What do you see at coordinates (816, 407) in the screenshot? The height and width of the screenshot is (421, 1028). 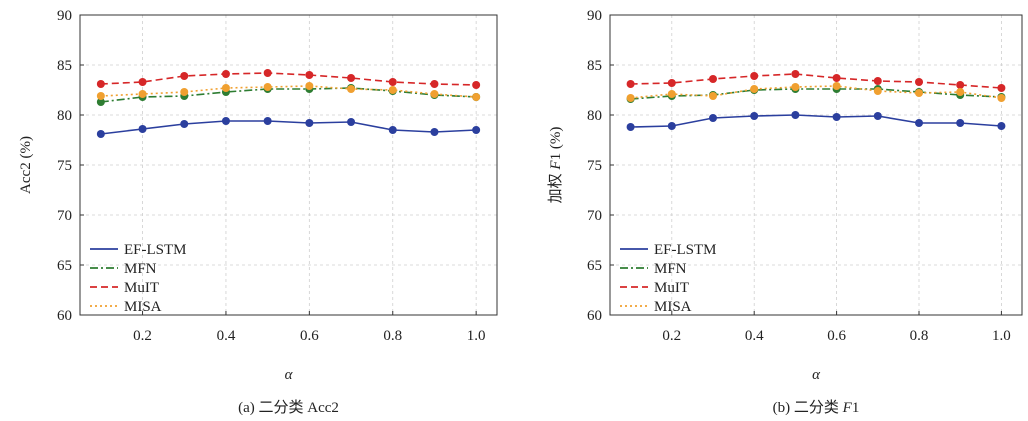 I see `chart-caption: (b) 二分类 F1` at bounding box center [816, 407].